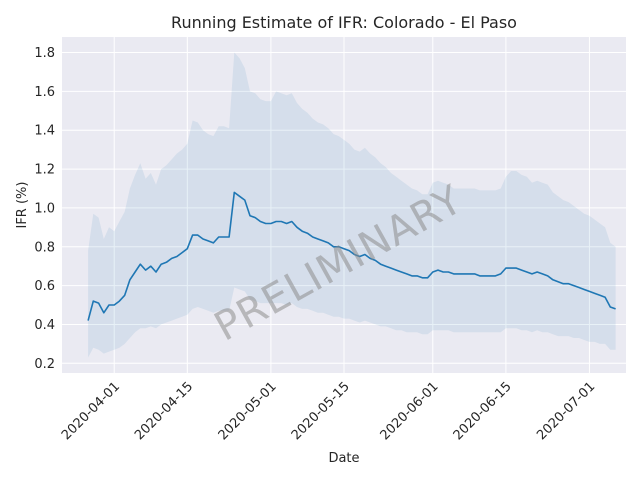  What do you see at coordinates (44, 208) in the screenshot?
I see `y-tick-label: 1.0` at bounding box center [44, 208].